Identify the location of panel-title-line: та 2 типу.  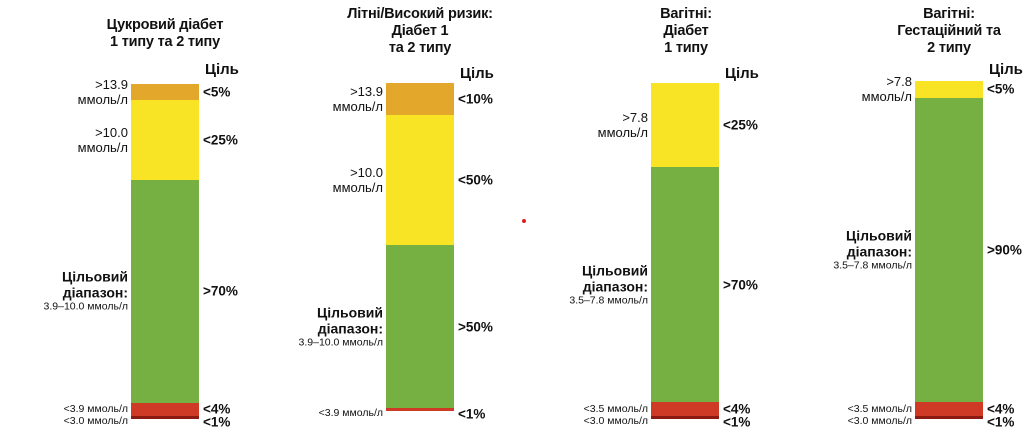
(420, 48).